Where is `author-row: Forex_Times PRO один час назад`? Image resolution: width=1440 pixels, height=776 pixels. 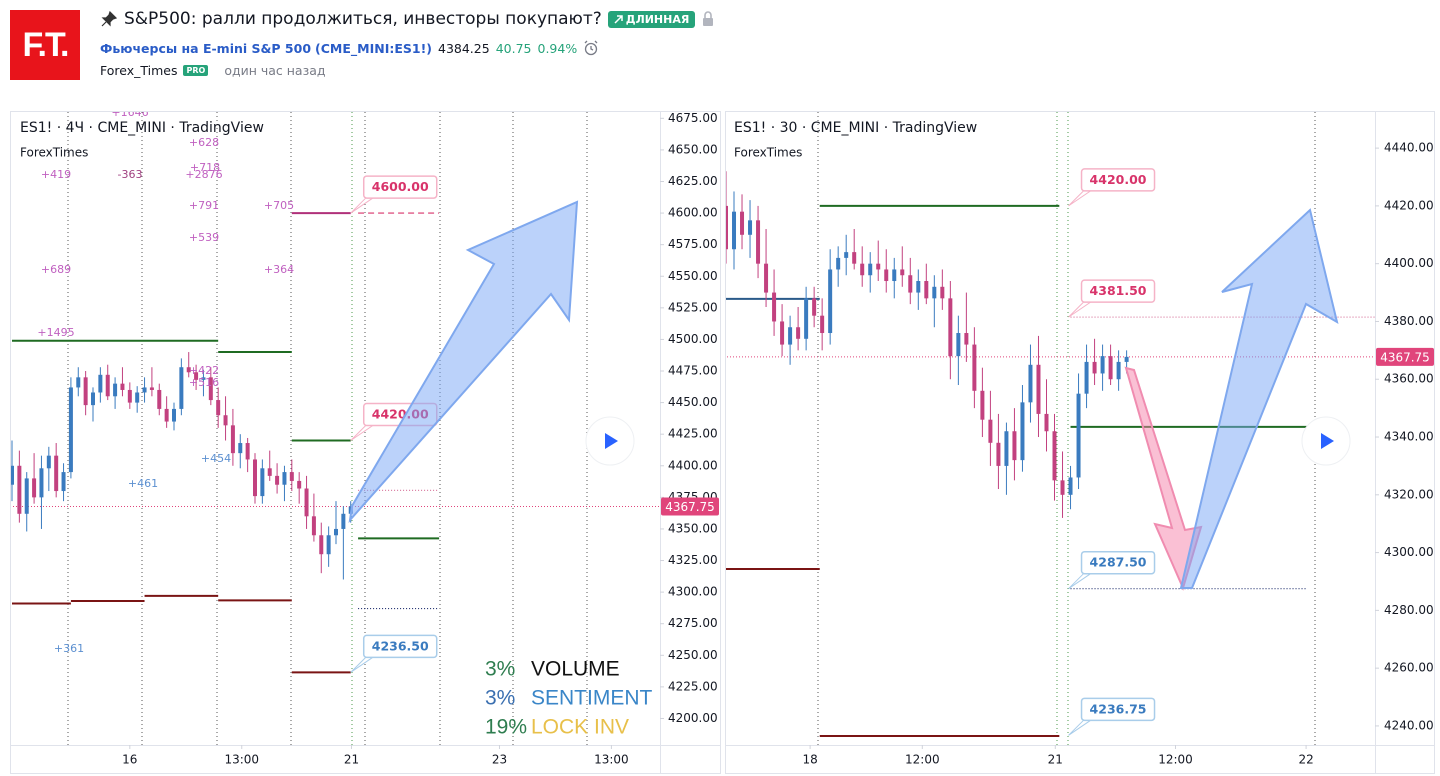
author-row: Forex_Times PRO один час назад is located at coordinates (213, 70).